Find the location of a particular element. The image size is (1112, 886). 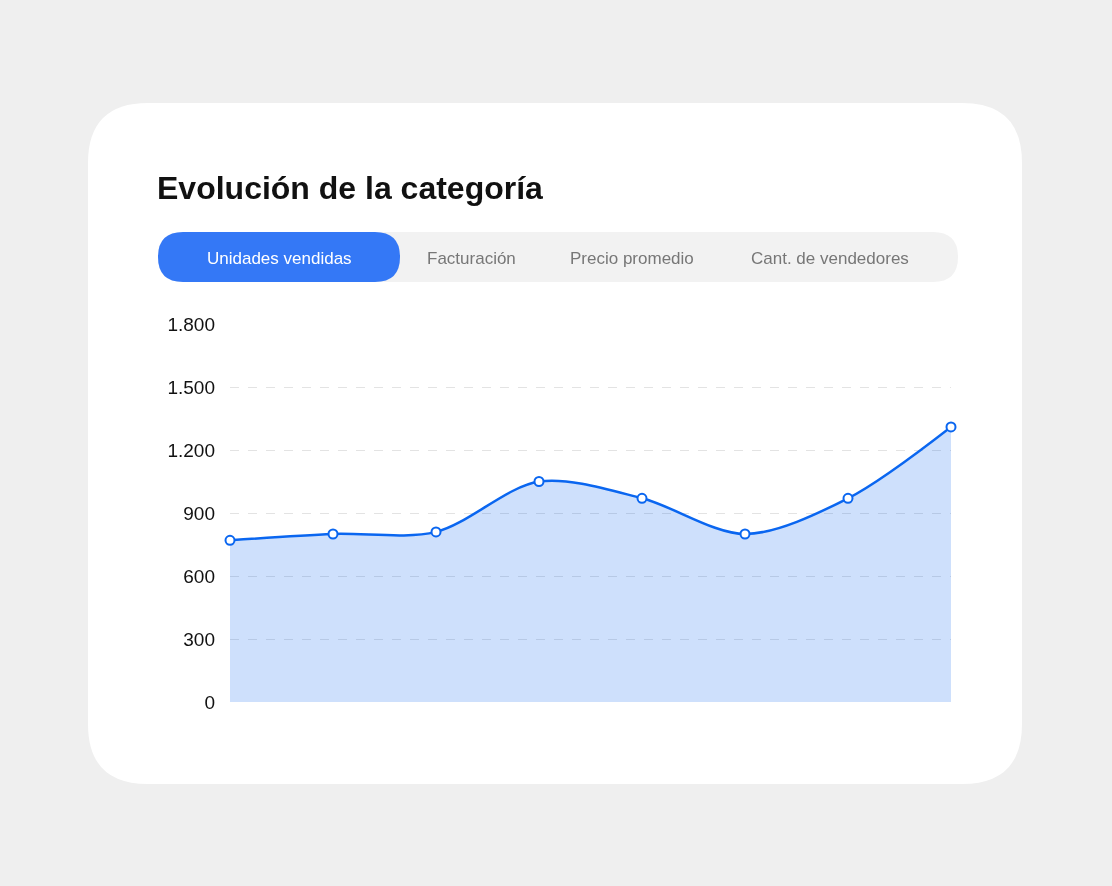

y-tick-label: 900 is located at coordinates (199, 513).